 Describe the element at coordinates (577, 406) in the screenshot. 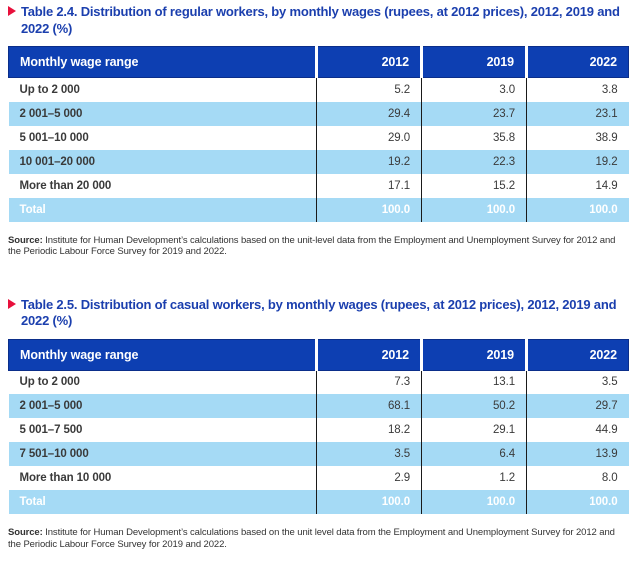

I see `value-cell: 29.7` at that location.